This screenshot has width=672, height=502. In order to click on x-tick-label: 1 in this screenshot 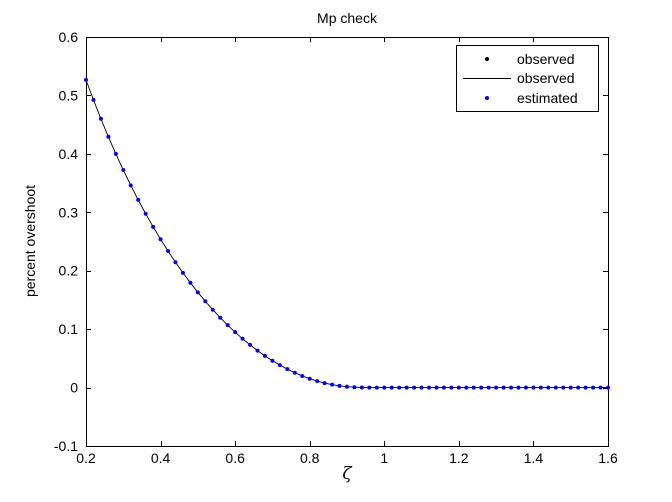, I will do `click(384, 458)`.